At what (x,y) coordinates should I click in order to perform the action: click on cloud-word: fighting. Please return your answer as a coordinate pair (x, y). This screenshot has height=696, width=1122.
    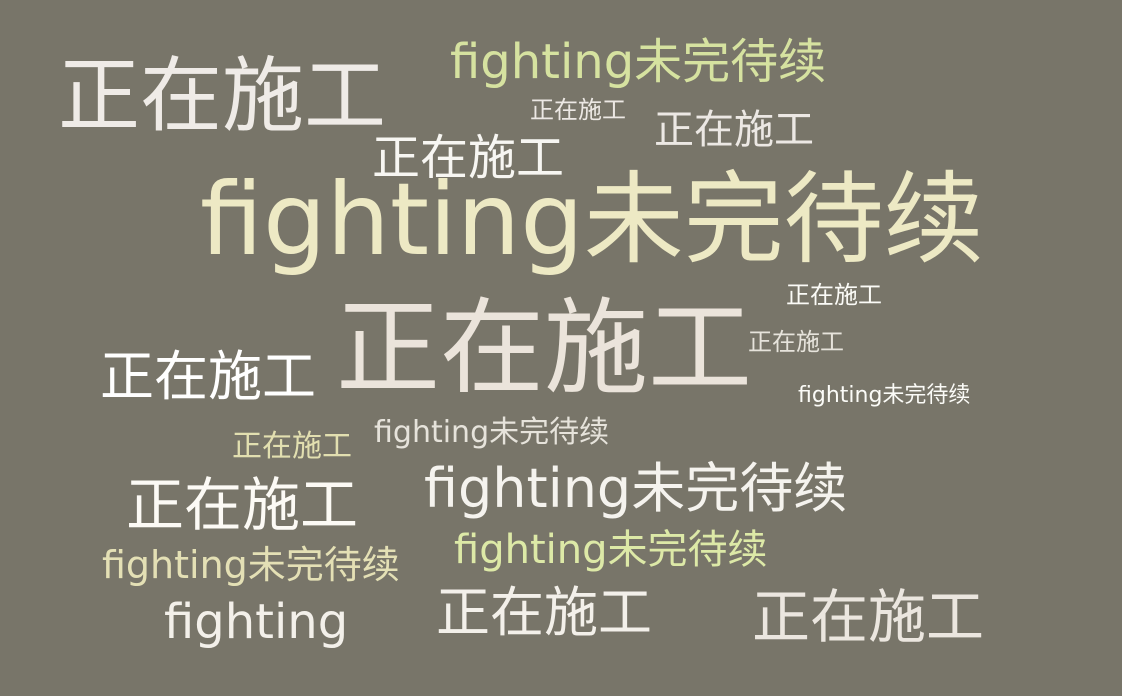
    Looking at the image, I should click on (256, 622).